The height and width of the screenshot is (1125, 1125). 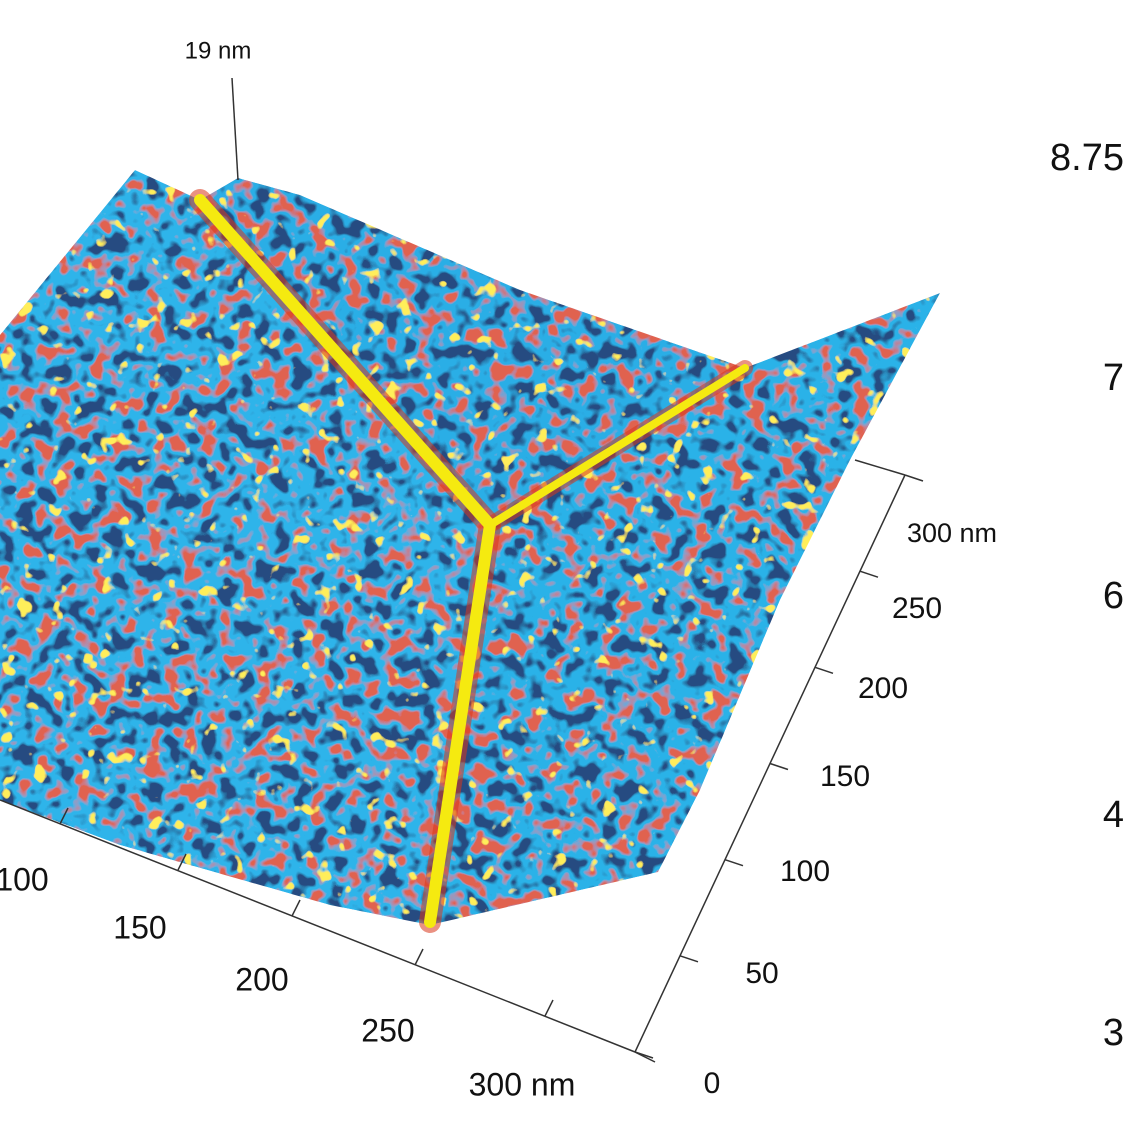 I want to click on x-tick-label: 100, so click(x=24, y=879).